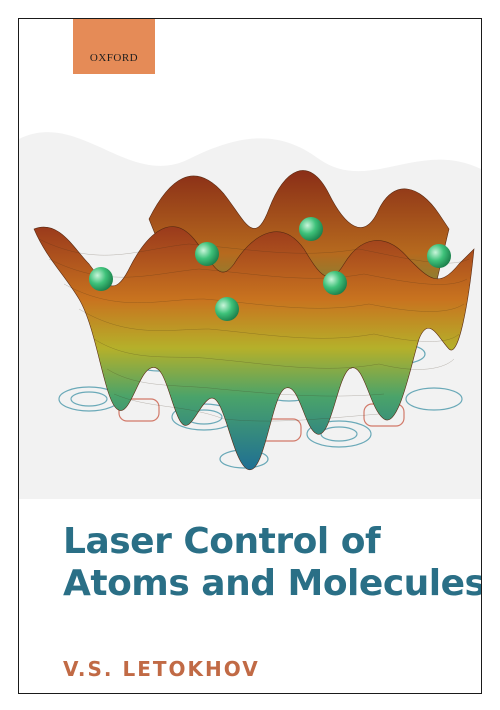 The image size is (500, 710). What do you see at coordinates (114, 46) in the screenshot?
I see `publisher-logo: OXFORD` at bounding box center [114, 46].